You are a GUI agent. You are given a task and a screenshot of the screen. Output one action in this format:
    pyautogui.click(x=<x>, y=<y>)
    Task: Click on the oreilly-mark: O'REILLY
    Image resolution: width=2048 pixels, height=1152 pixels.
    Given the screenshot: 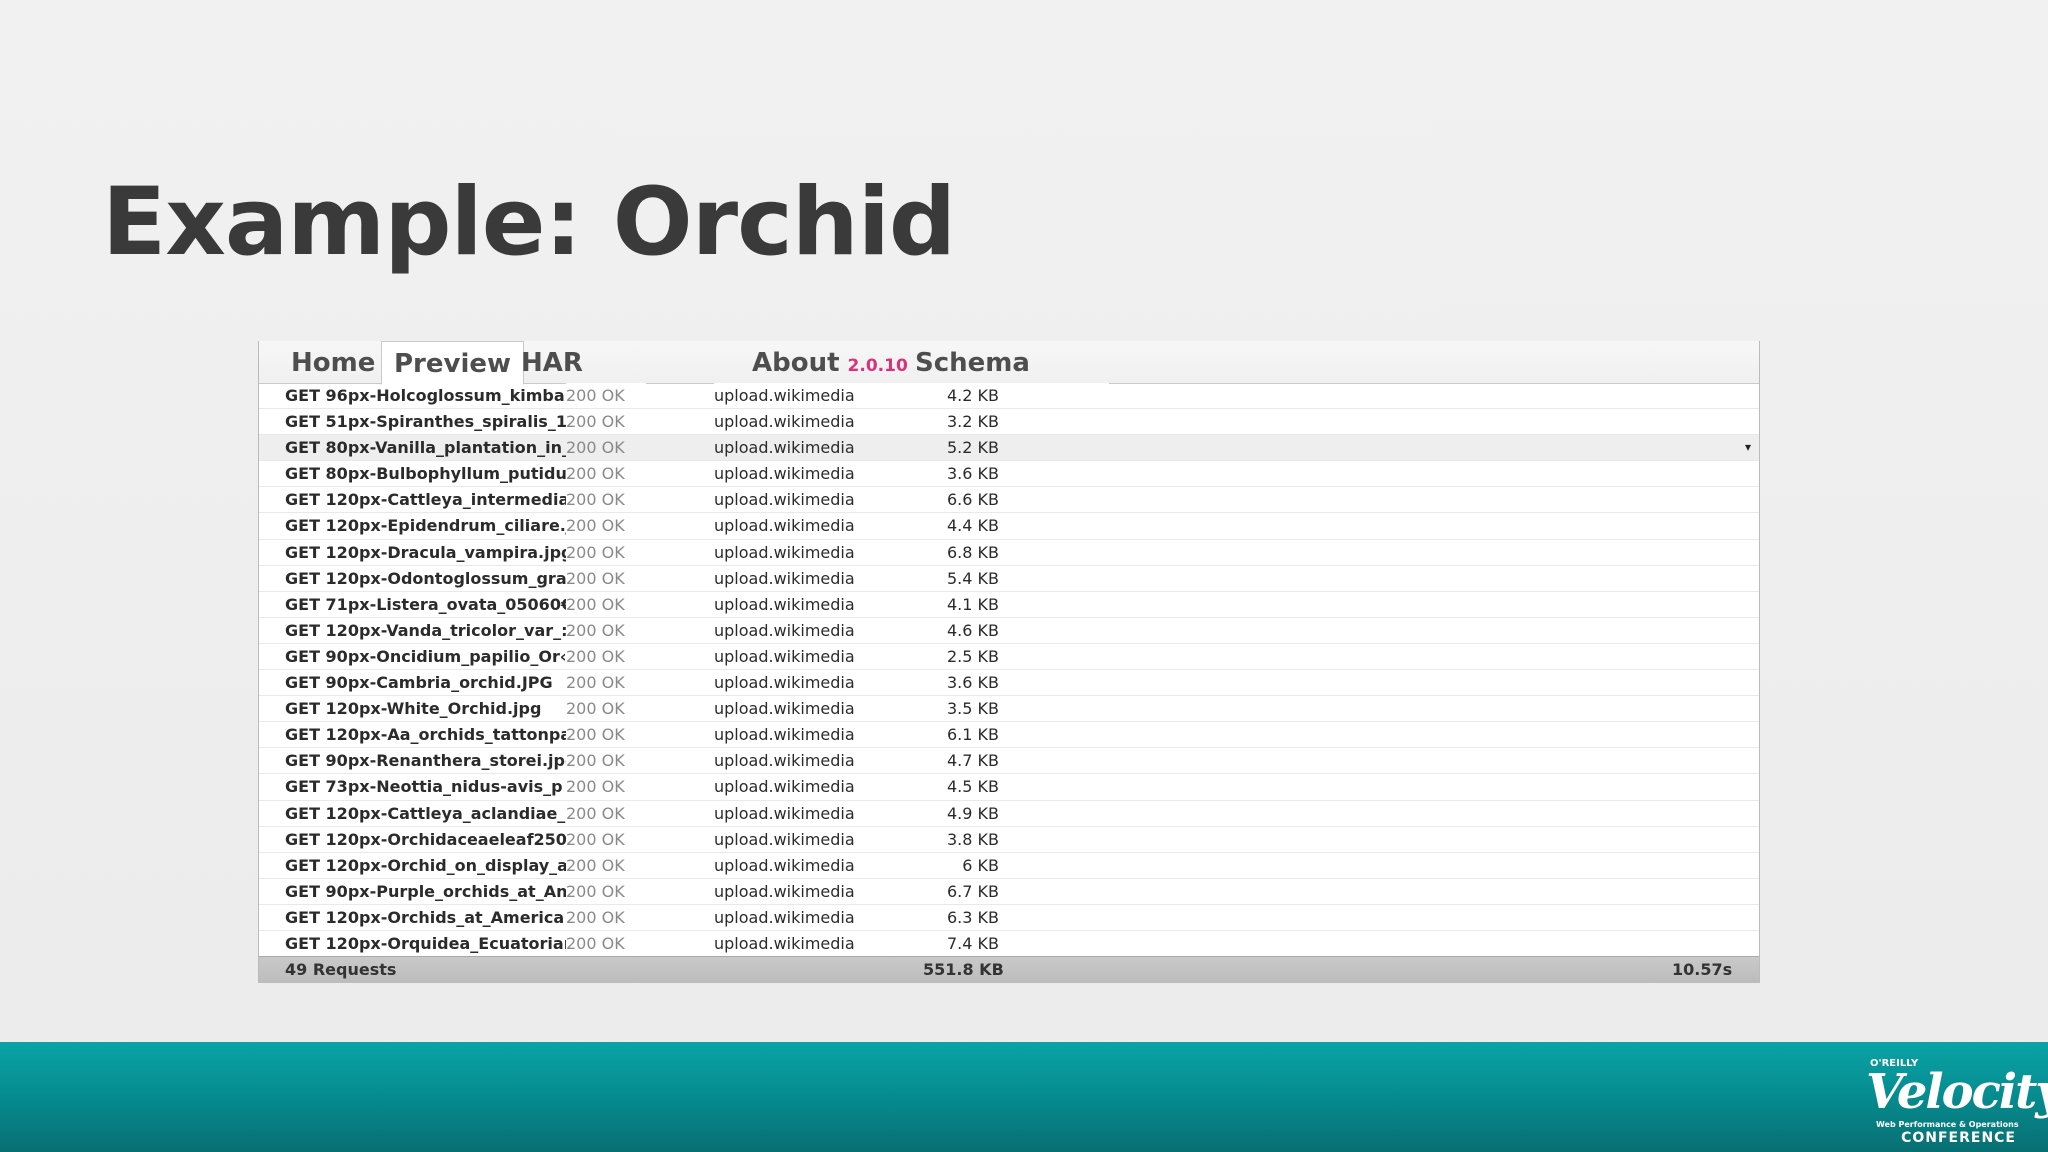 What is the action you would take?
    pyautogui.click(x=1894, y=1063)
    